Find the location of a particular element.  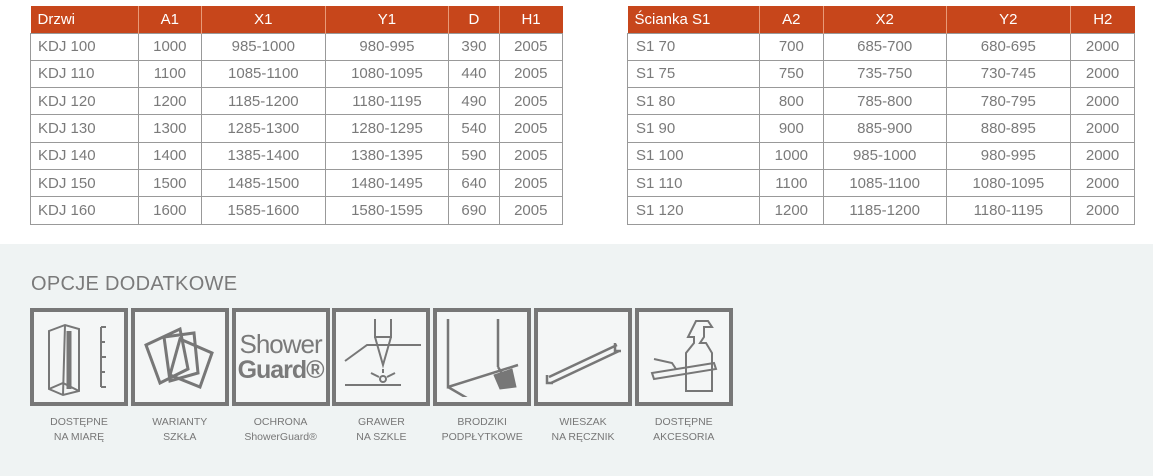

option-tiled-tray: BRODZIKI PODPŁYTKOWE is located at coordinates (482, 376).